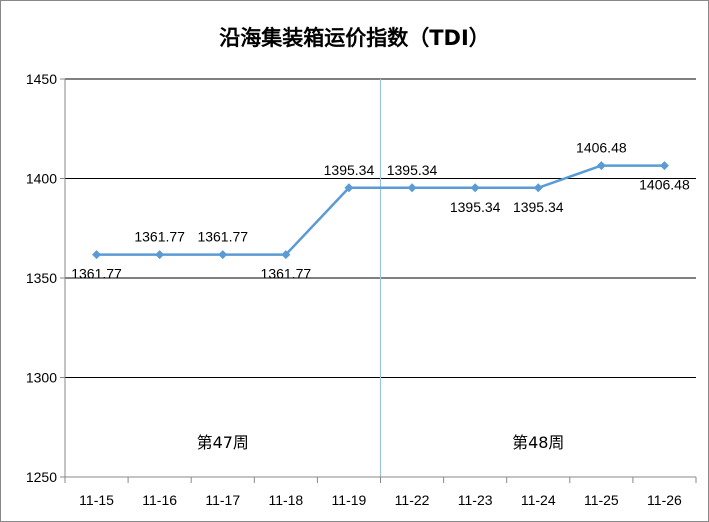  I want to click on y-tick-label: 1250, so click(41, 477).